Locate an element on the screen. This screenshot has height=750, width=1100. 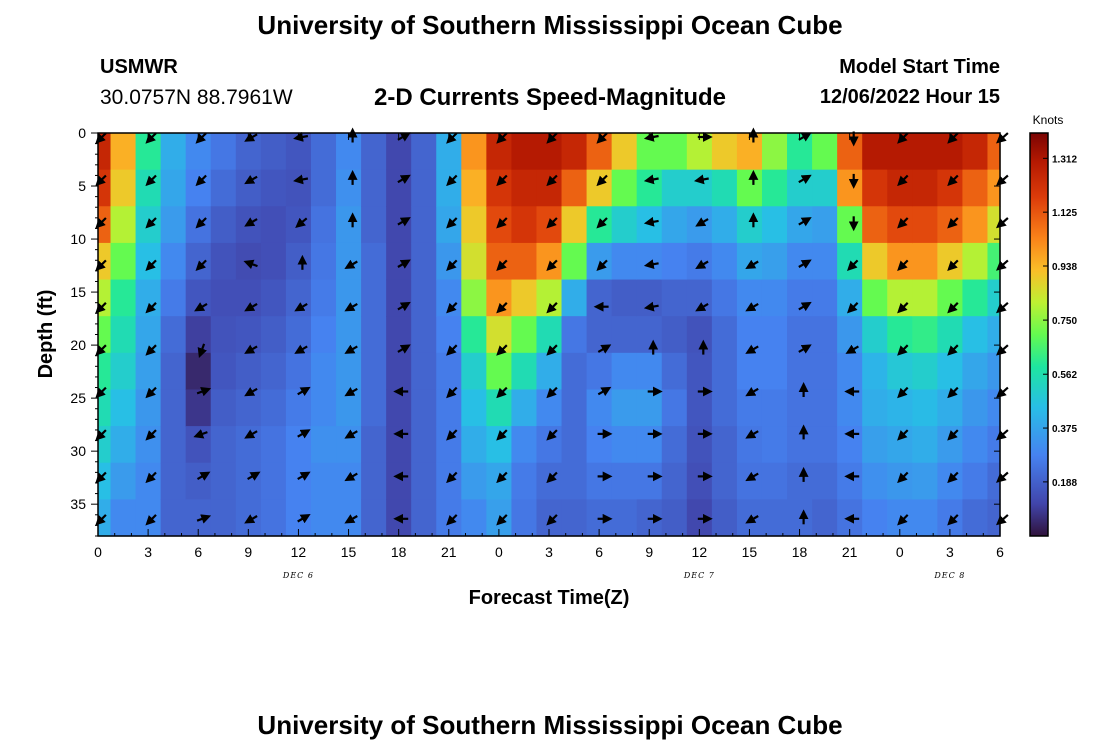
colorbar-tick-label: 0.750 is located at coordinates (1064, 321).